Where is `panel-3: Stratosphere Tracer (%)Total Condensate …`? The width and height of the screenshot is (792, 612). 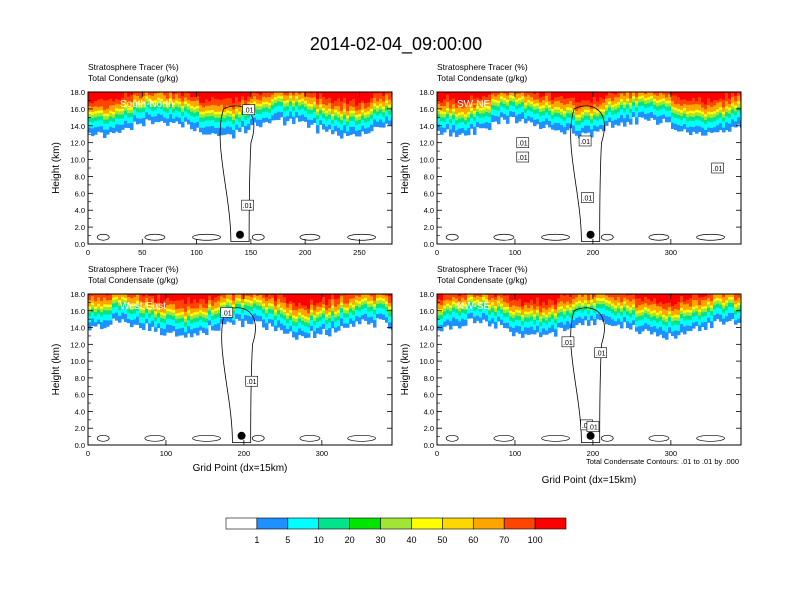 panel-3: Stratosphere Tracer (%)Total Condensate … is located at coordinates (222, 369).